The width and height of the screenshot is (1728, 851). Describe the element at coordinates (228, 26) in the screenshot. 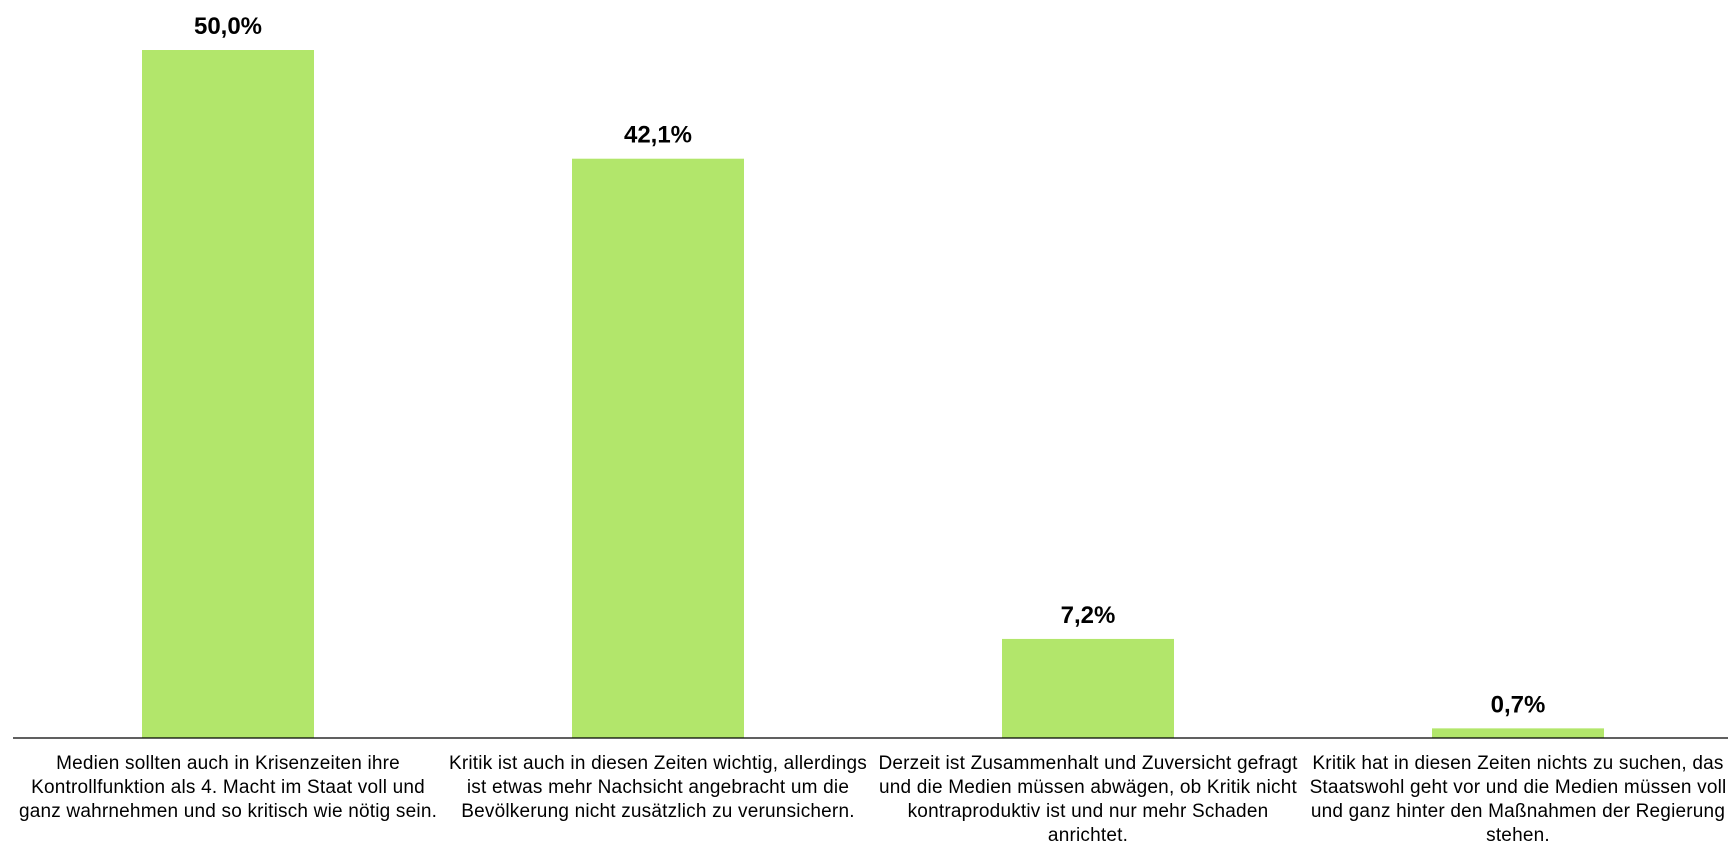

I see `value-label: 50,0%` at that location.